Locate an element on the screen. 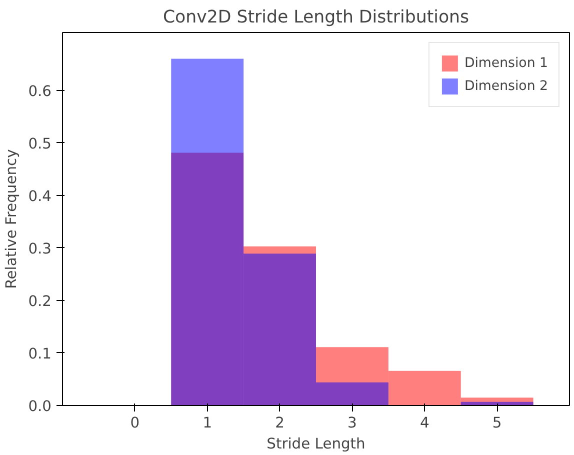  x-tick-label: 1 is located at coordinates (207, 423).